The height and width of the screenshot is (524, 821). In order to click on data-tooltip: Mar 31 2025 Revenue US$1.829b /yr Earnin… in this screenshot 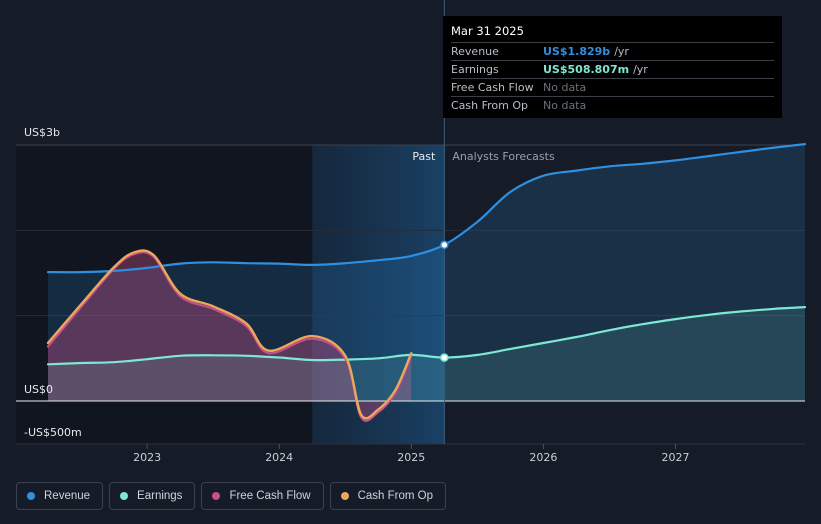, I will do `click(612, 67)`.